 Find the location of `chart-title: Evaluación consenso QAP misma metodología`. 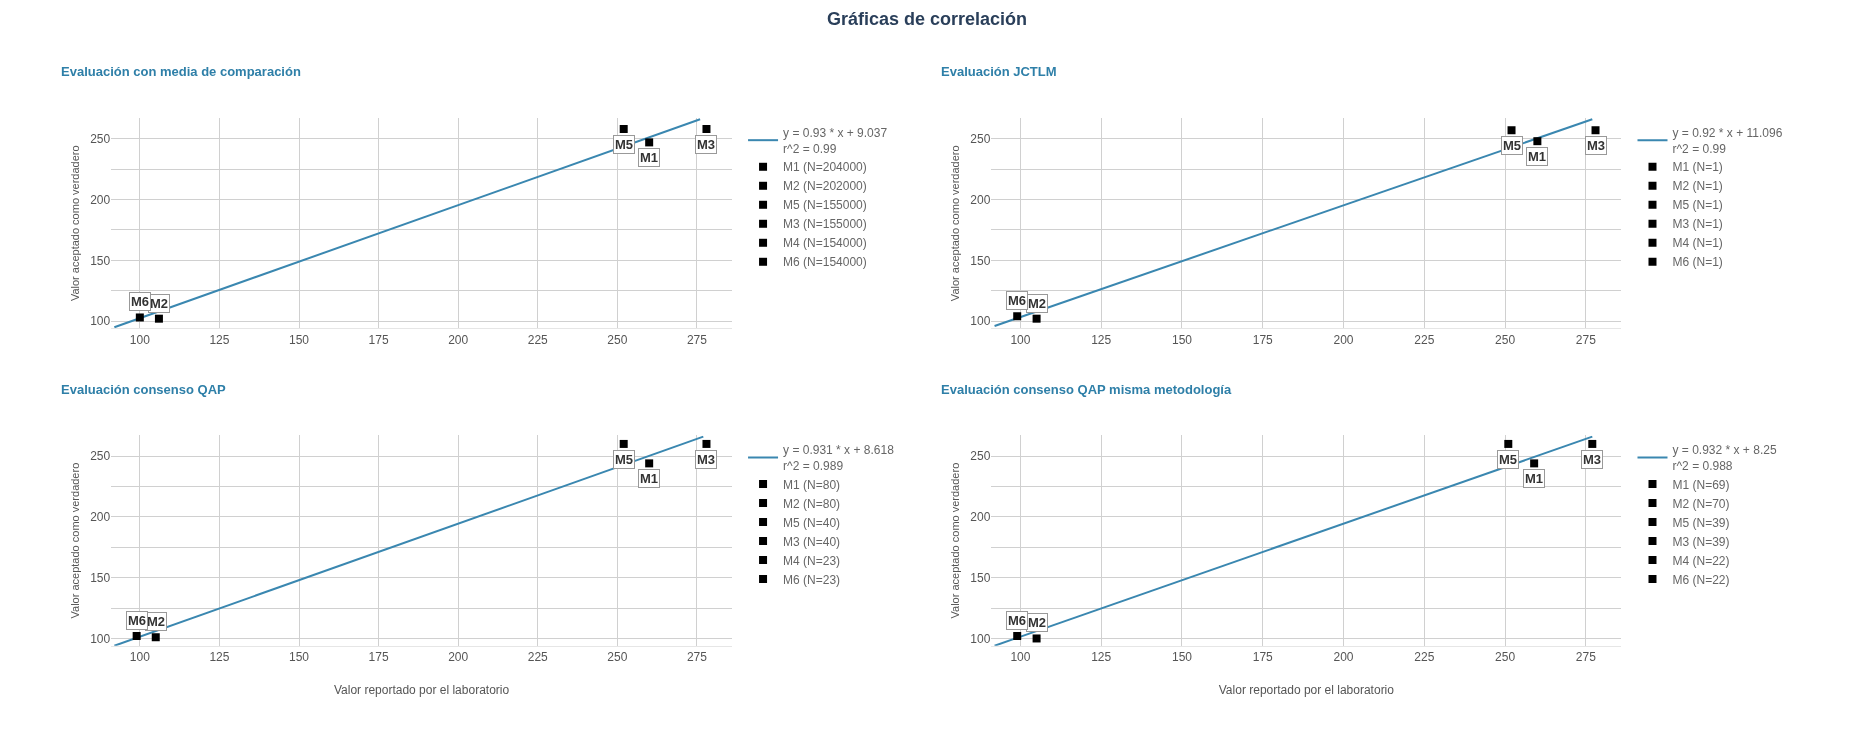

chart-title: Evaluación consenso QAP misma metodología is located at coordinates (1086, 389).